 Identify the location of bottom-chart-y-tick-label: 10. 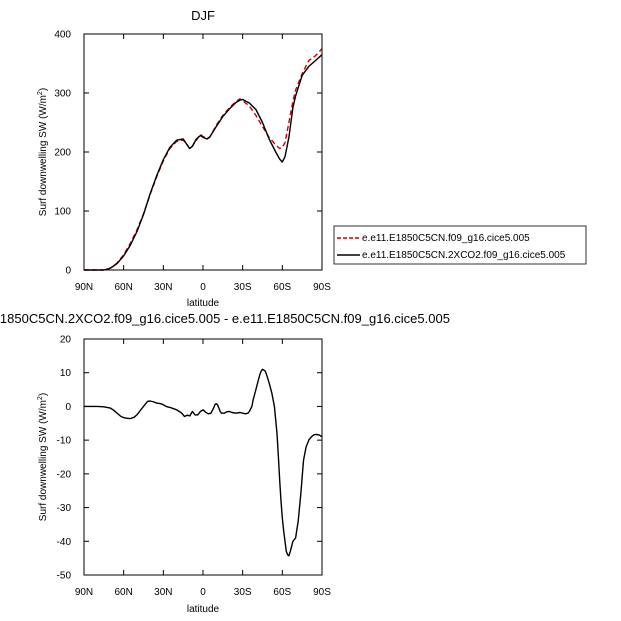
(66, 373).